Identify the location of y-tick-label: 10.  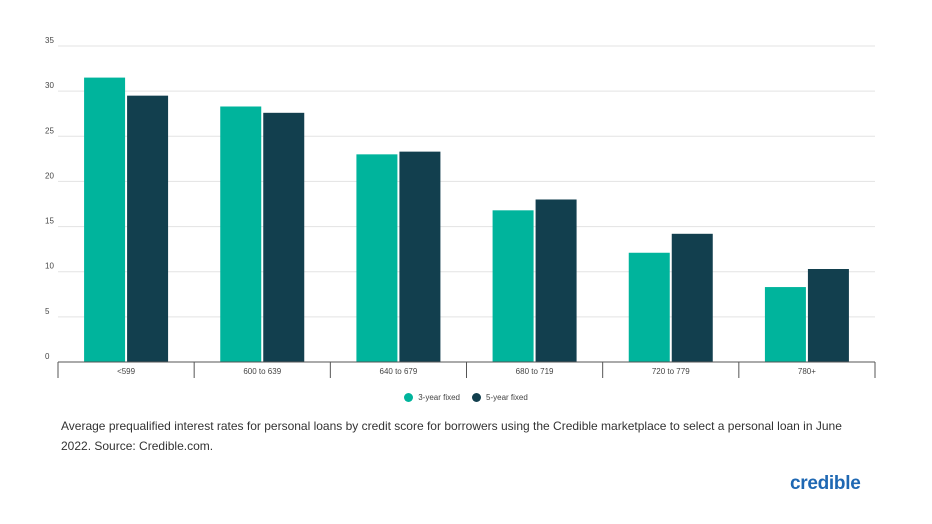
(49, 266).